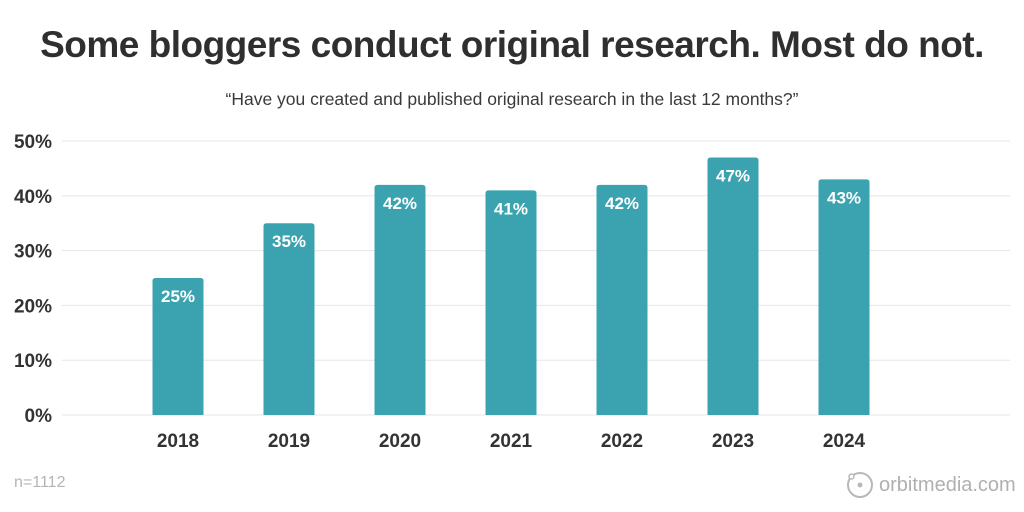 Image resolution: width=1024 pixels, height=512 pixels. What do you see at coordinates (33, 252) in the screenshot?
I see `y-tick-label: 30%` at bounding box center [33, 252].